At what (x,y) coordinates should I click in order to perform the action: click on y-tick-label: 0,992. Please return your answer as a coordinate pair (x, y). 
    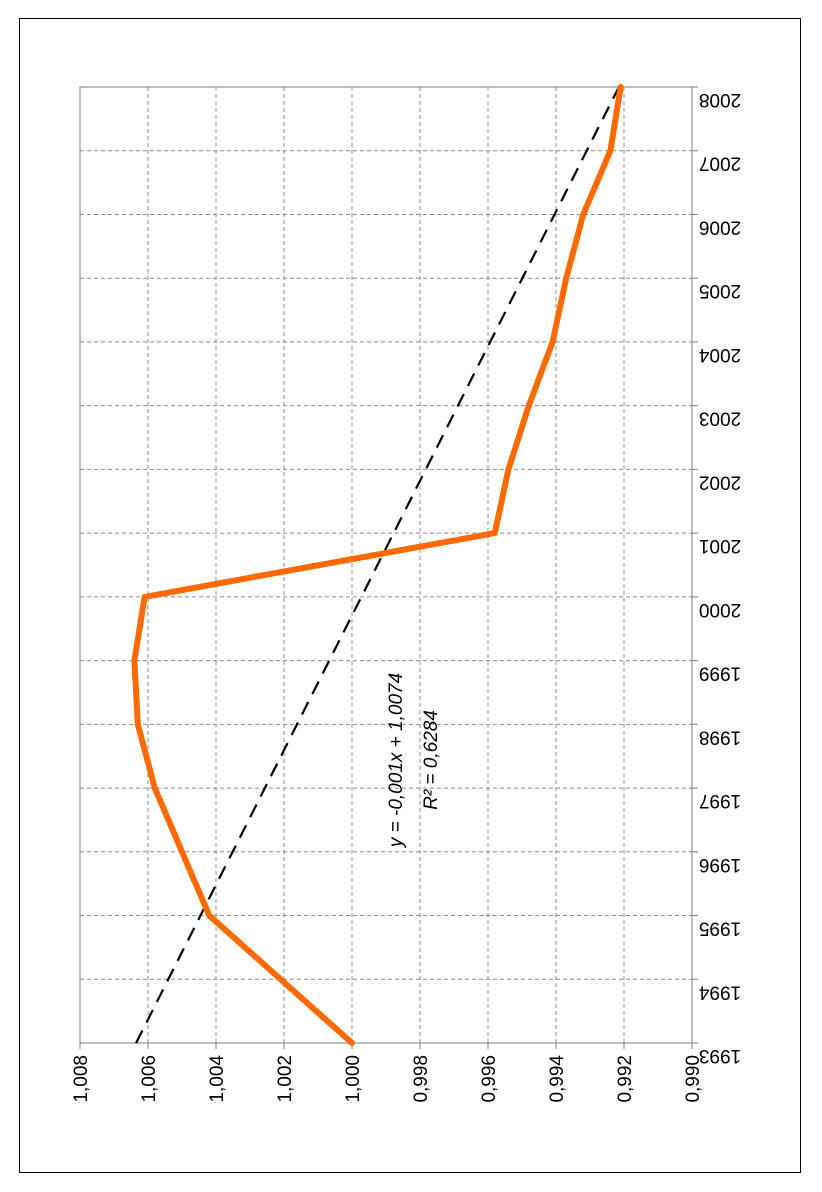
    Looking at the image, I should click on (625, 1079).